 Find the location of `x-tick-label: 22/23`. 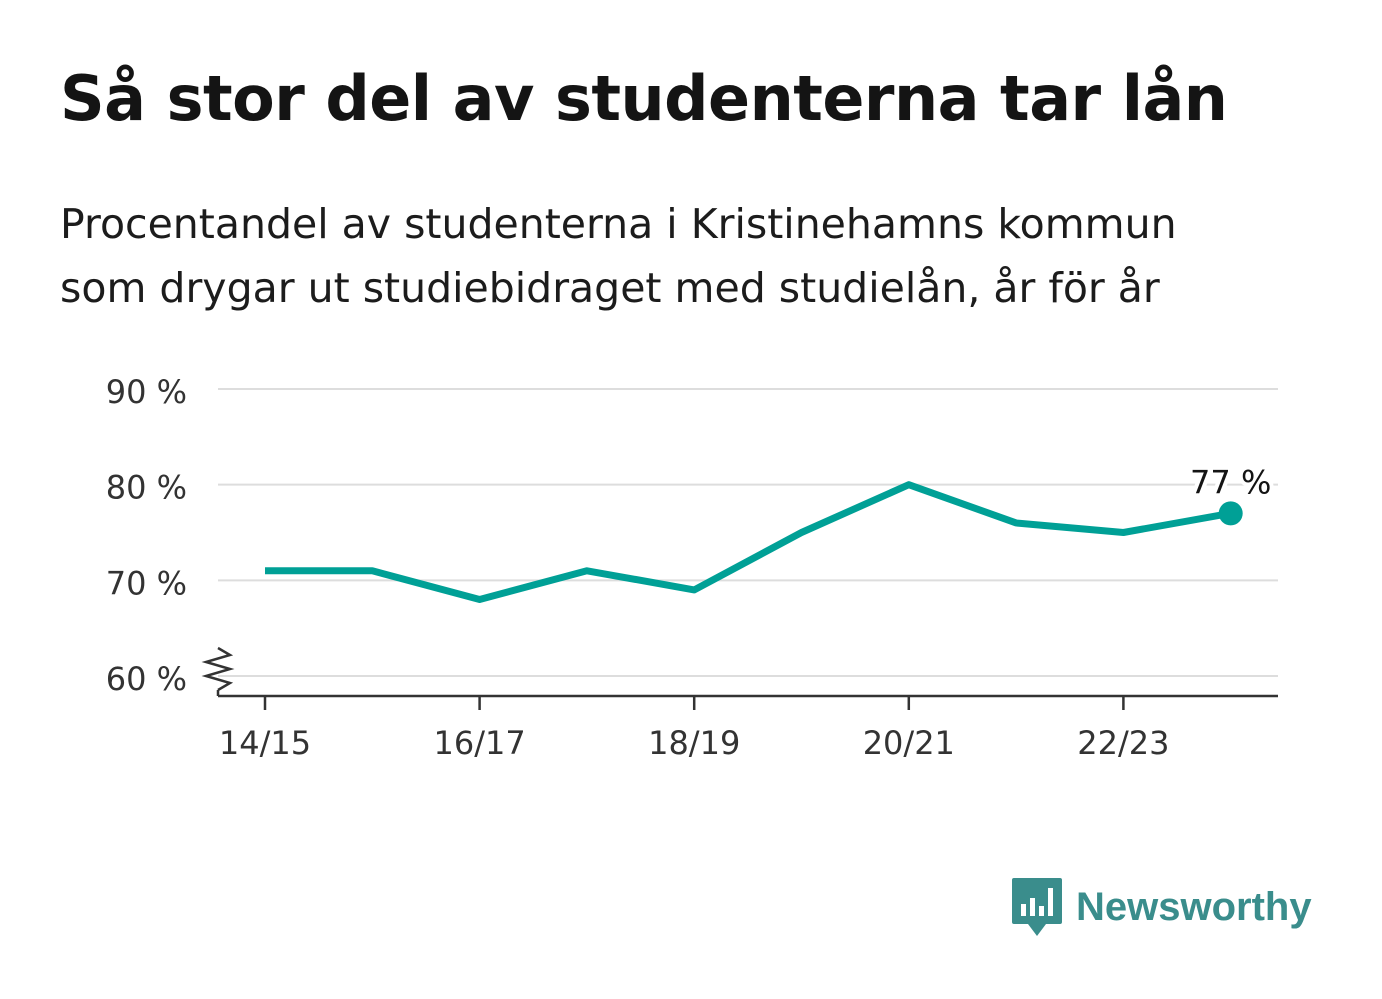

x-tick-label: 22/23 is located at coordinates (1123, 743).